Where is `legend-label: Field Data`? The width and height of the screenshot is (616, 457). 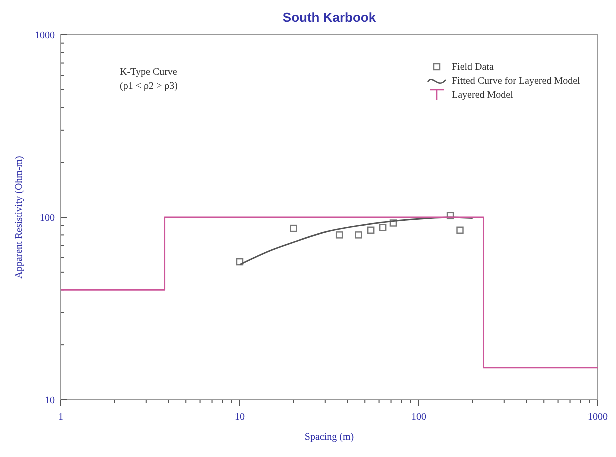
legend-label: Field Data is located at coordinates (473, 67).